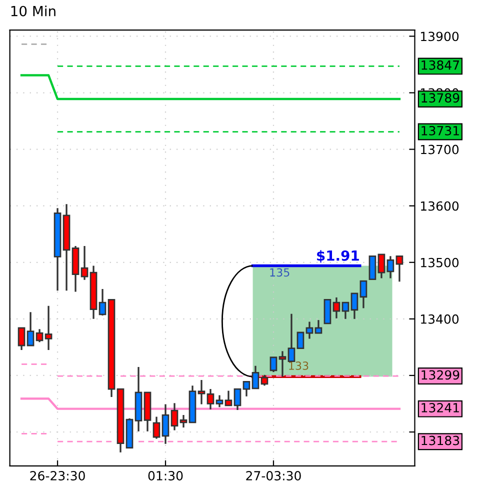  What do you see at coordinates (165, 475) in the screenshot?
I see `x-tick-label: 01:30` at bounding box center [165, 475].